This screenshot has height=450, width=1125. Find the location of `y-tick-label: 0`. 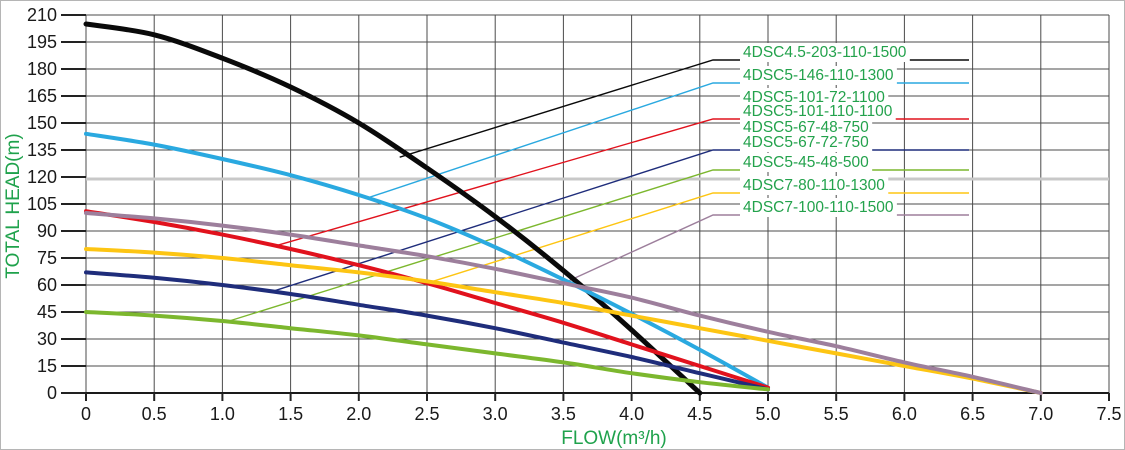

y-tick-label: 0 is located at coordinates (52, 393).